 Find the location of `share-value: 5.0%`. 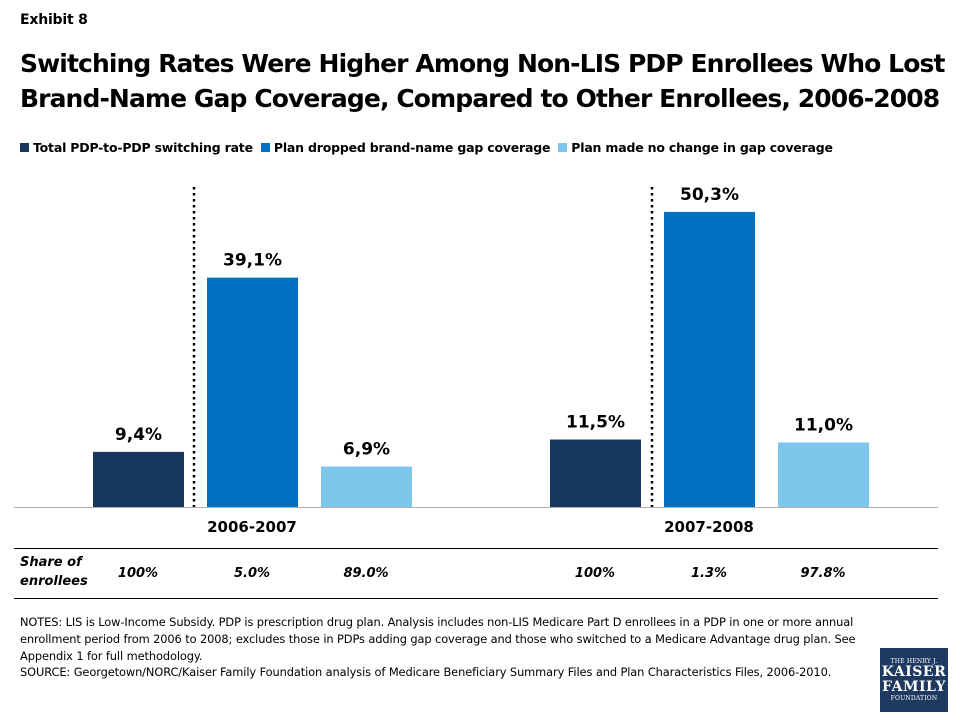

share-value: 5.0% is located at coordinates (252, 573).